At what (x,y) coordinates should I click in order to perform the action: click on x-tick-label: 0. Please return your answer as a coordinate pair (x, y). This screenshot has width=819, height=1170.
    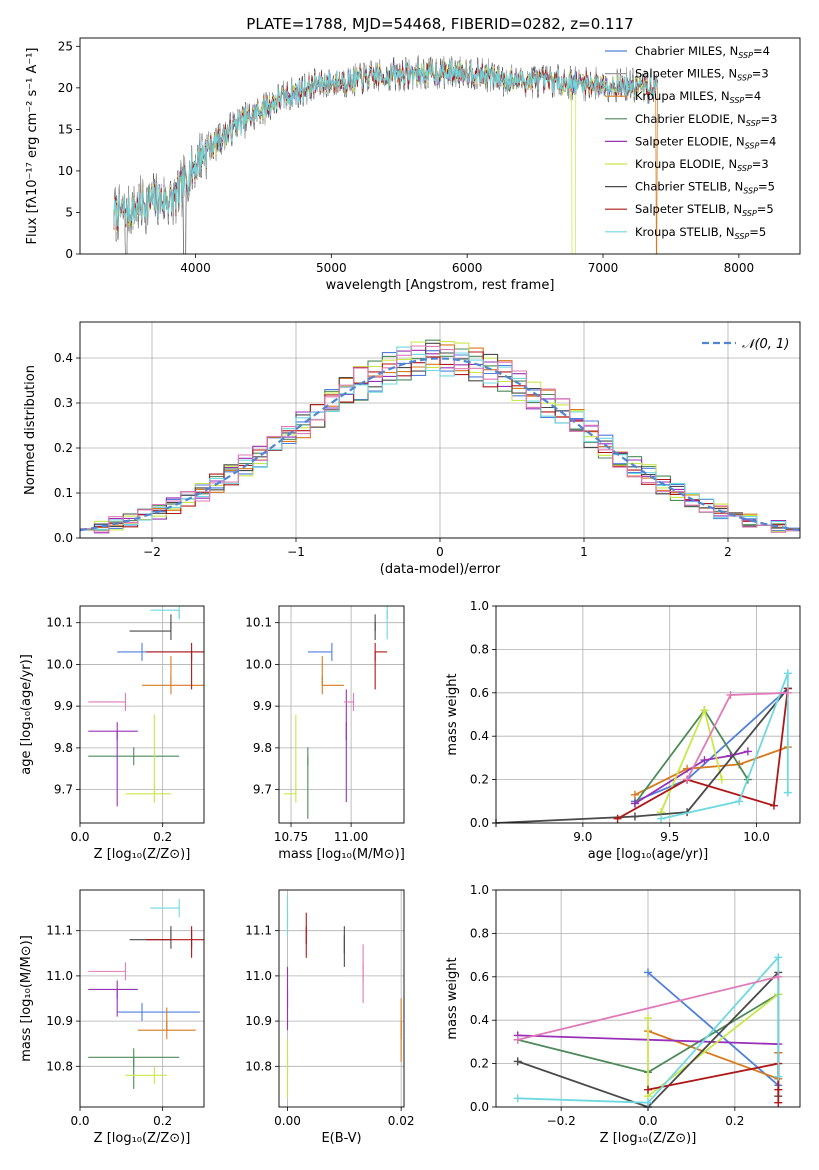
    Looking at the image, I should click on (440, 552).